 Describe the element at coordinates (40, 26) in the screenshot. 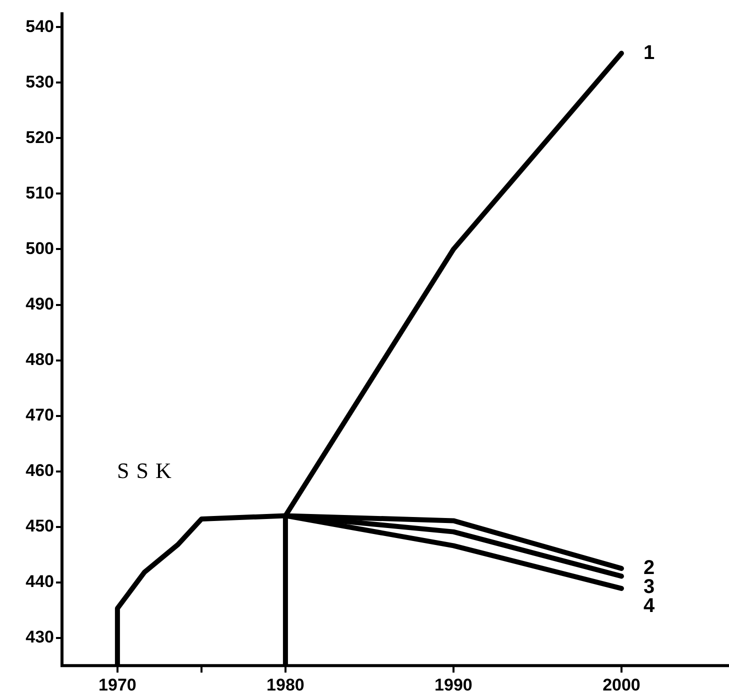

I see `y-tick-label: 540` at that location.